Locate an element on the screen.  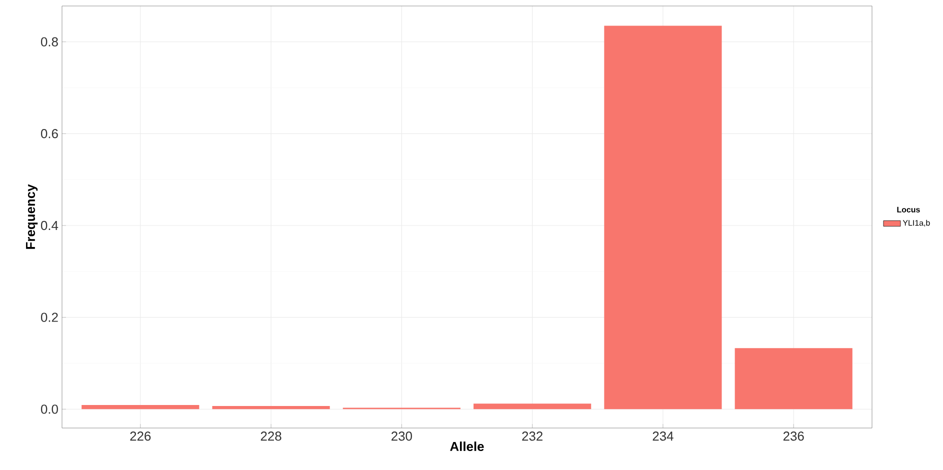
x-tick-label: 228 is located at coordinates (271, 436).